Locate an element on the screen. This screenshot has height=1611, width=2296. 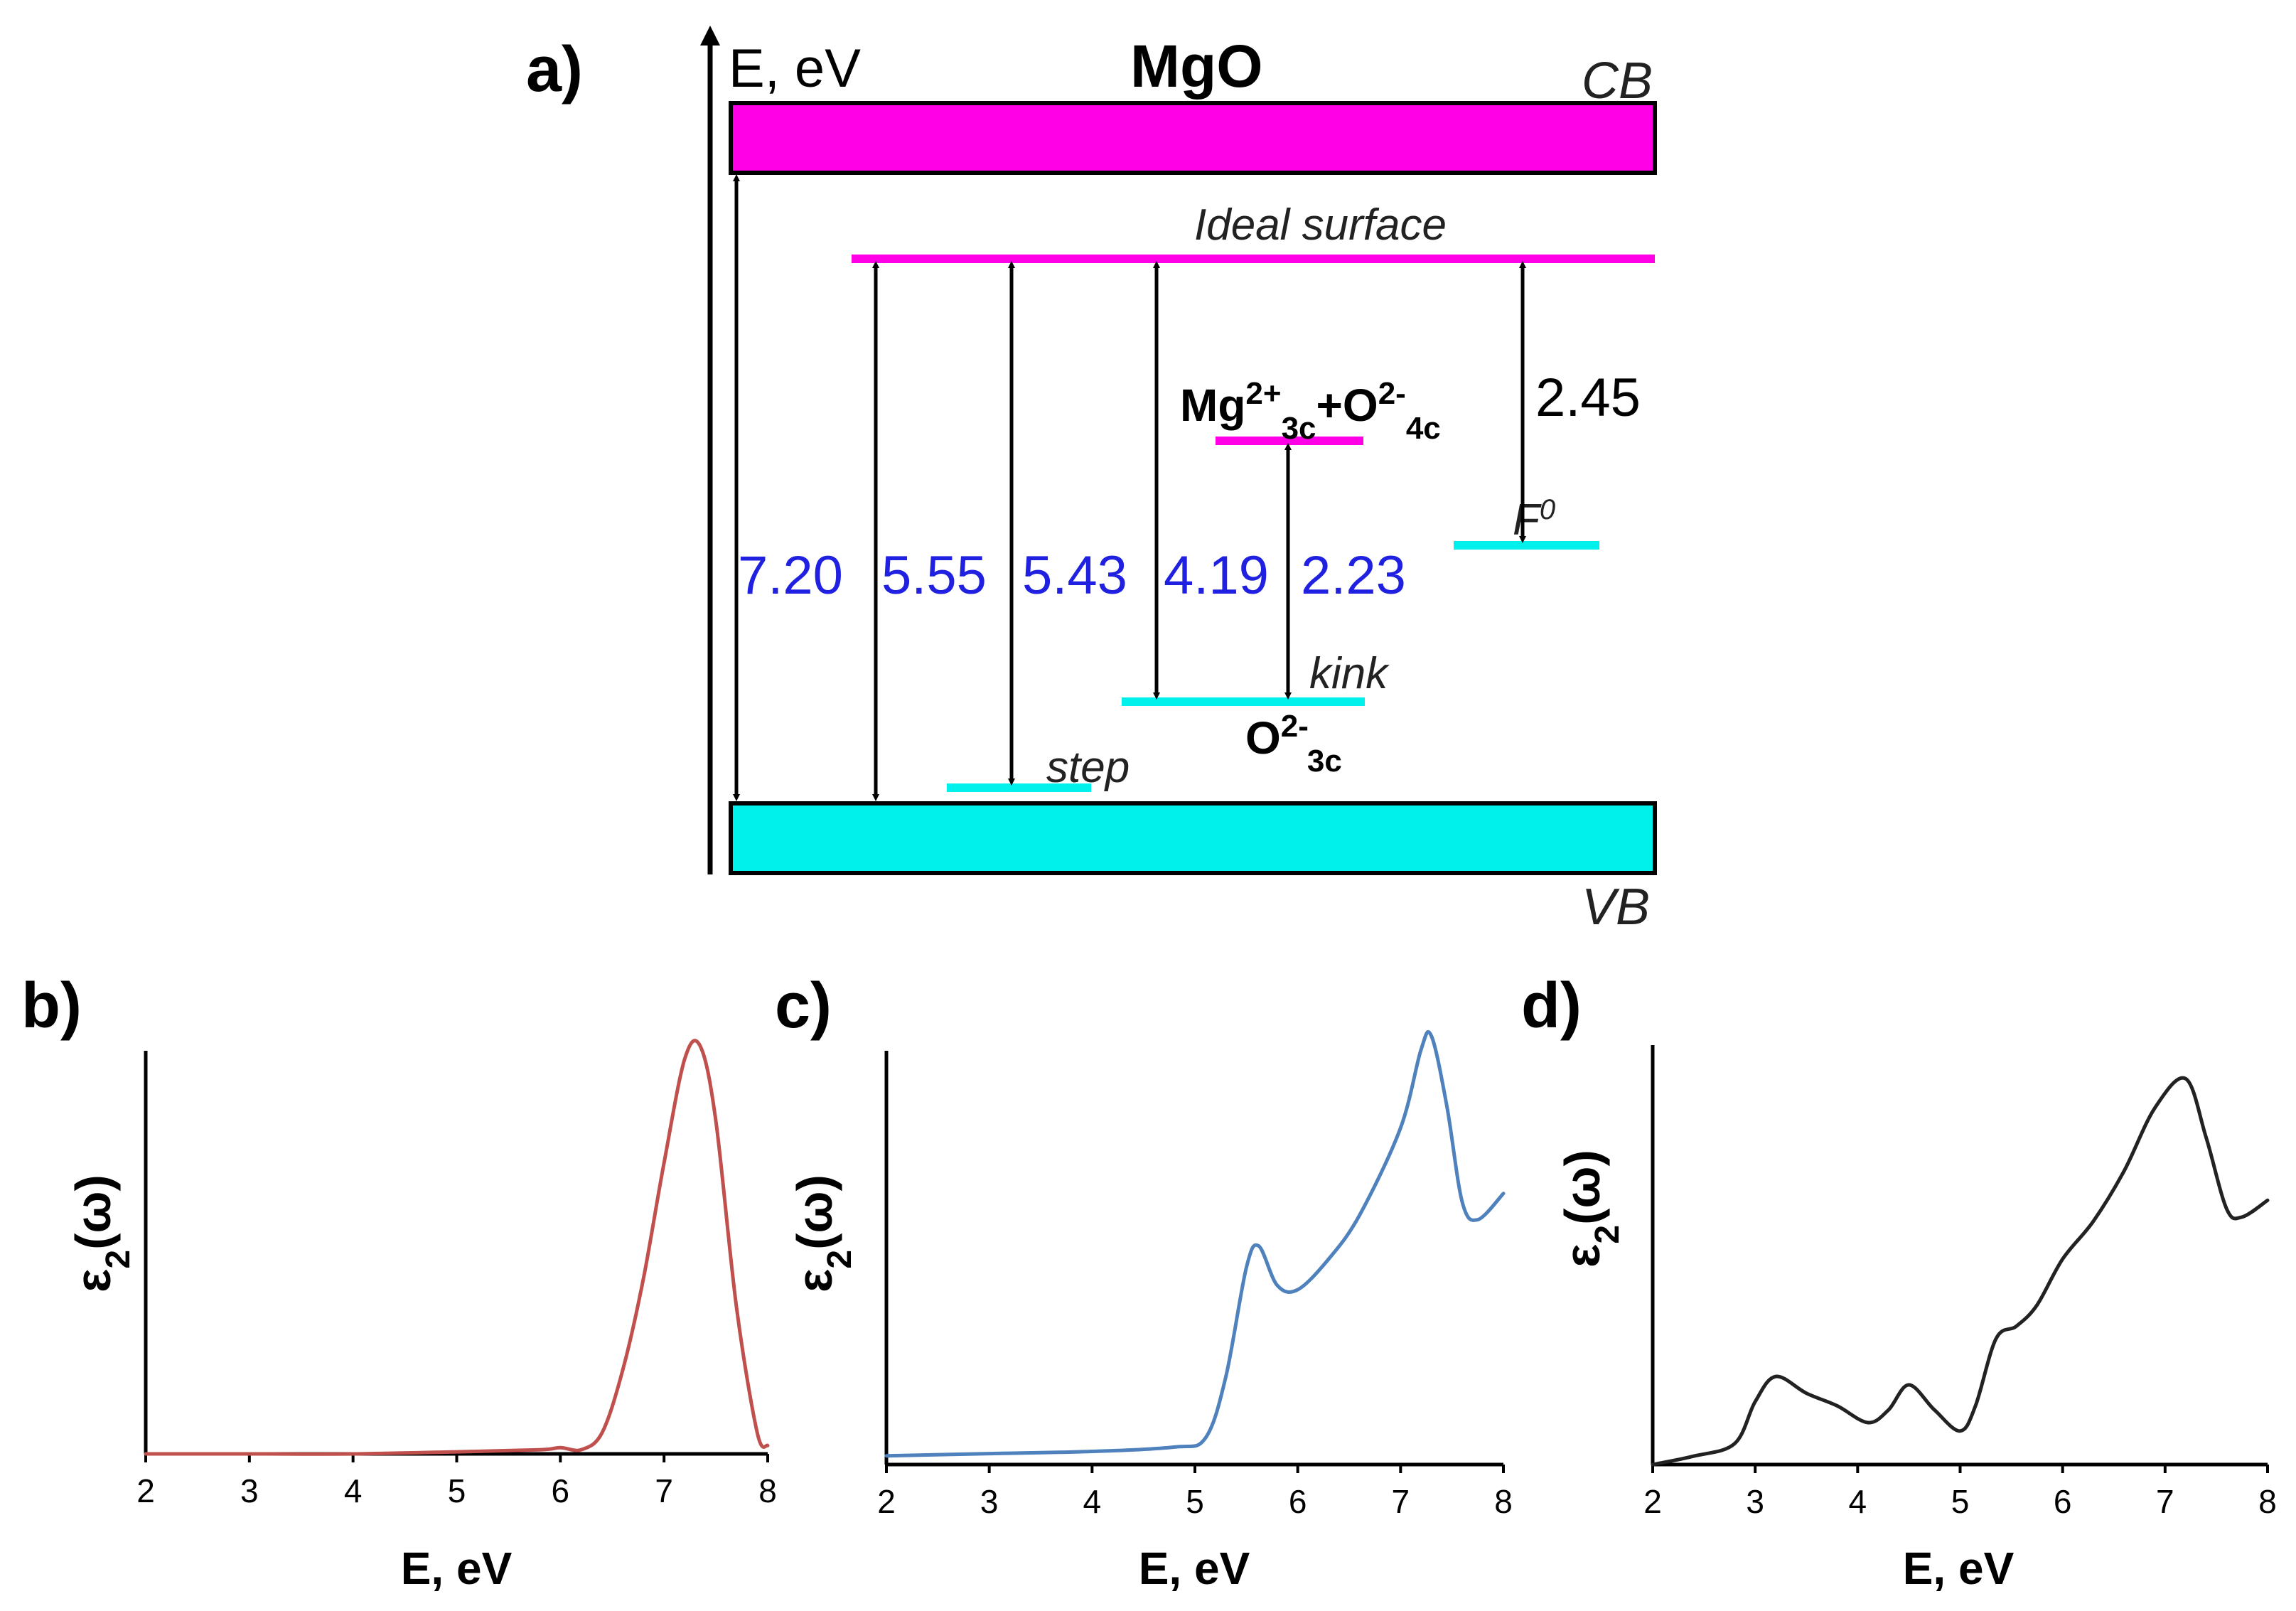
y-axis-label-c: ε2(ω) is located at coordinates (823, 1233).